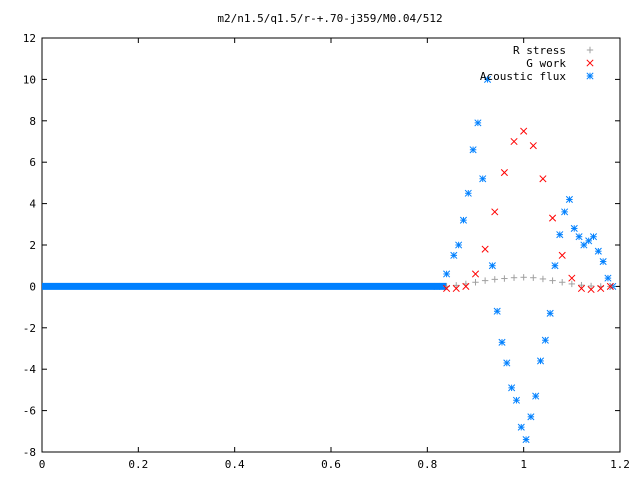 The height and width of the screenshot is (480, 640). I want to click on x-tick-label: 0.6, so click(331, 464).